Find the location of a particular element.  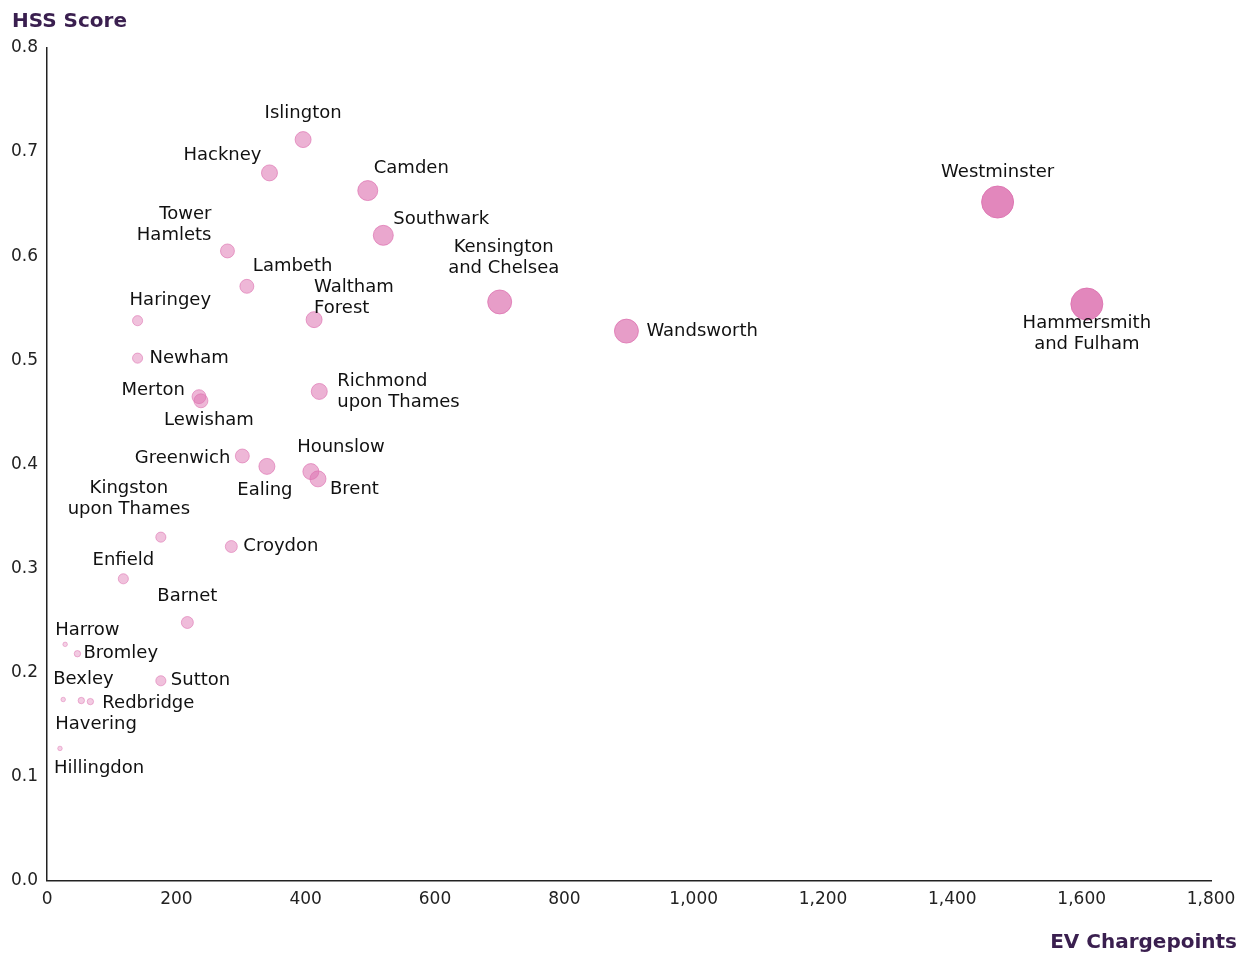

annotation: Westminster is located at coordinates (998, 170).